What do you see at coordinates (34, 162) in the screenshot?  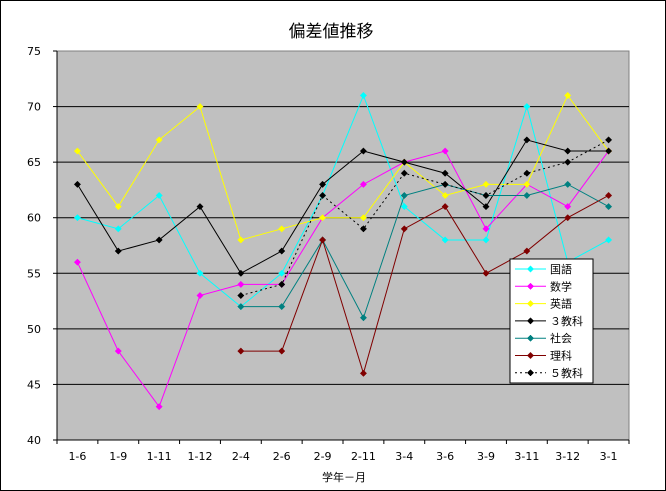 I see `y-tick-label: 65` at bounding box center [34, 162].